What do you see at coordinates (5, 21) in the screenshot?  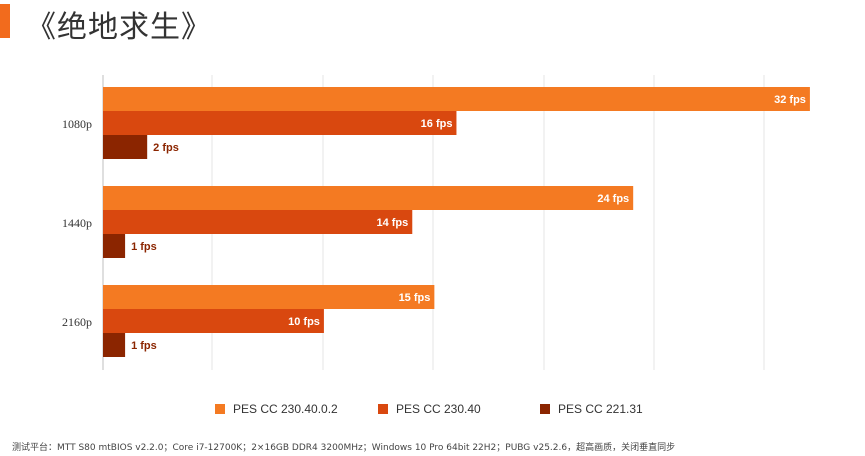 I see `title-accent-bar` at bounding box center [5, 21].